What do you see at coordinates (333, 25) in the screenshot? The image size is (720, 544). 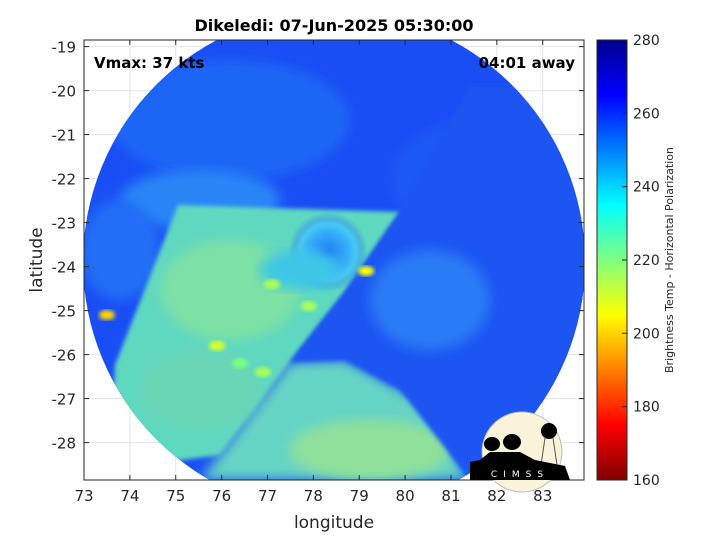 I see `chart-title: Dikeledi: 07-Jun-2025 05:30:00` at bounding box center [333, 25].